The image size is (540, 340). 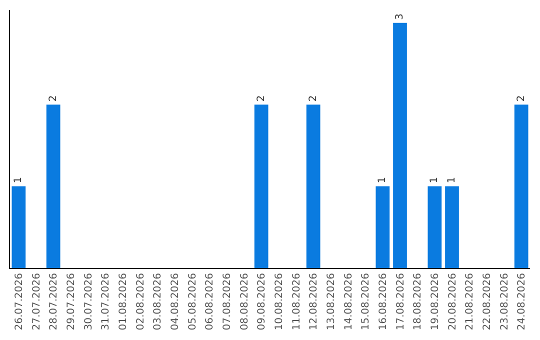 What do you see at coordinates (470, 301) in the screenshot?
I see `x-tick-label: 21.08.2026` at bounding box center [470, 301].